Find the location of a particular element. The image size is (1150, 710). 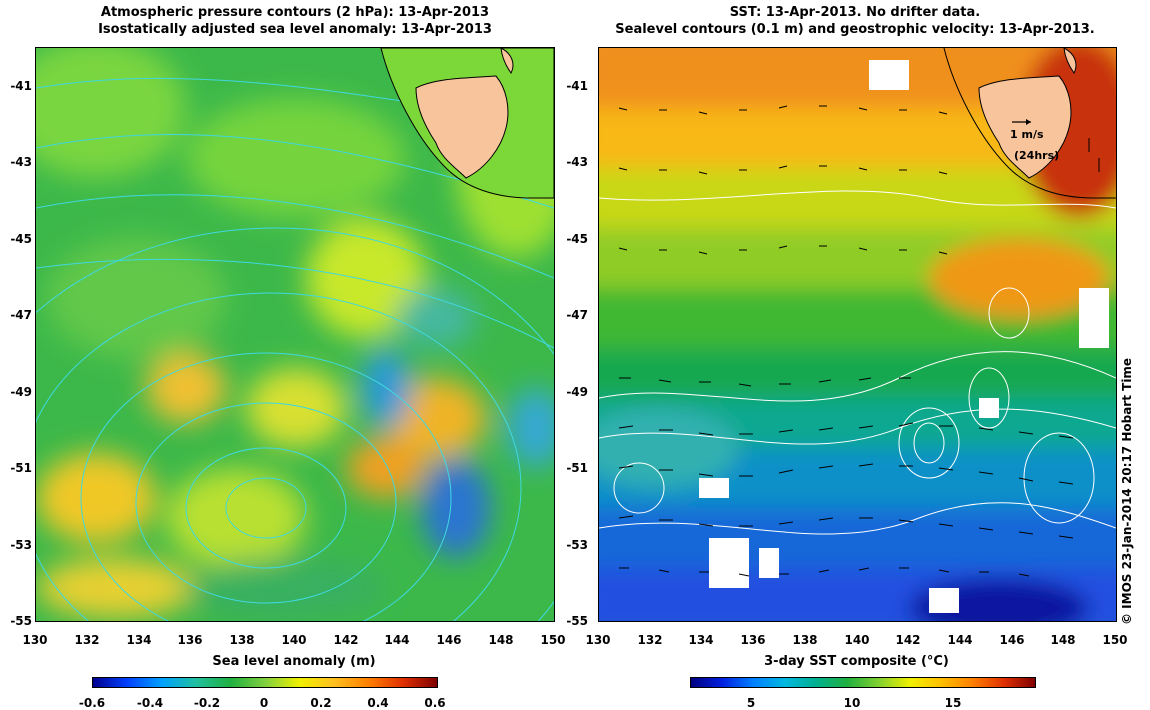

right-colorbar is located at coordinates (863, 682).